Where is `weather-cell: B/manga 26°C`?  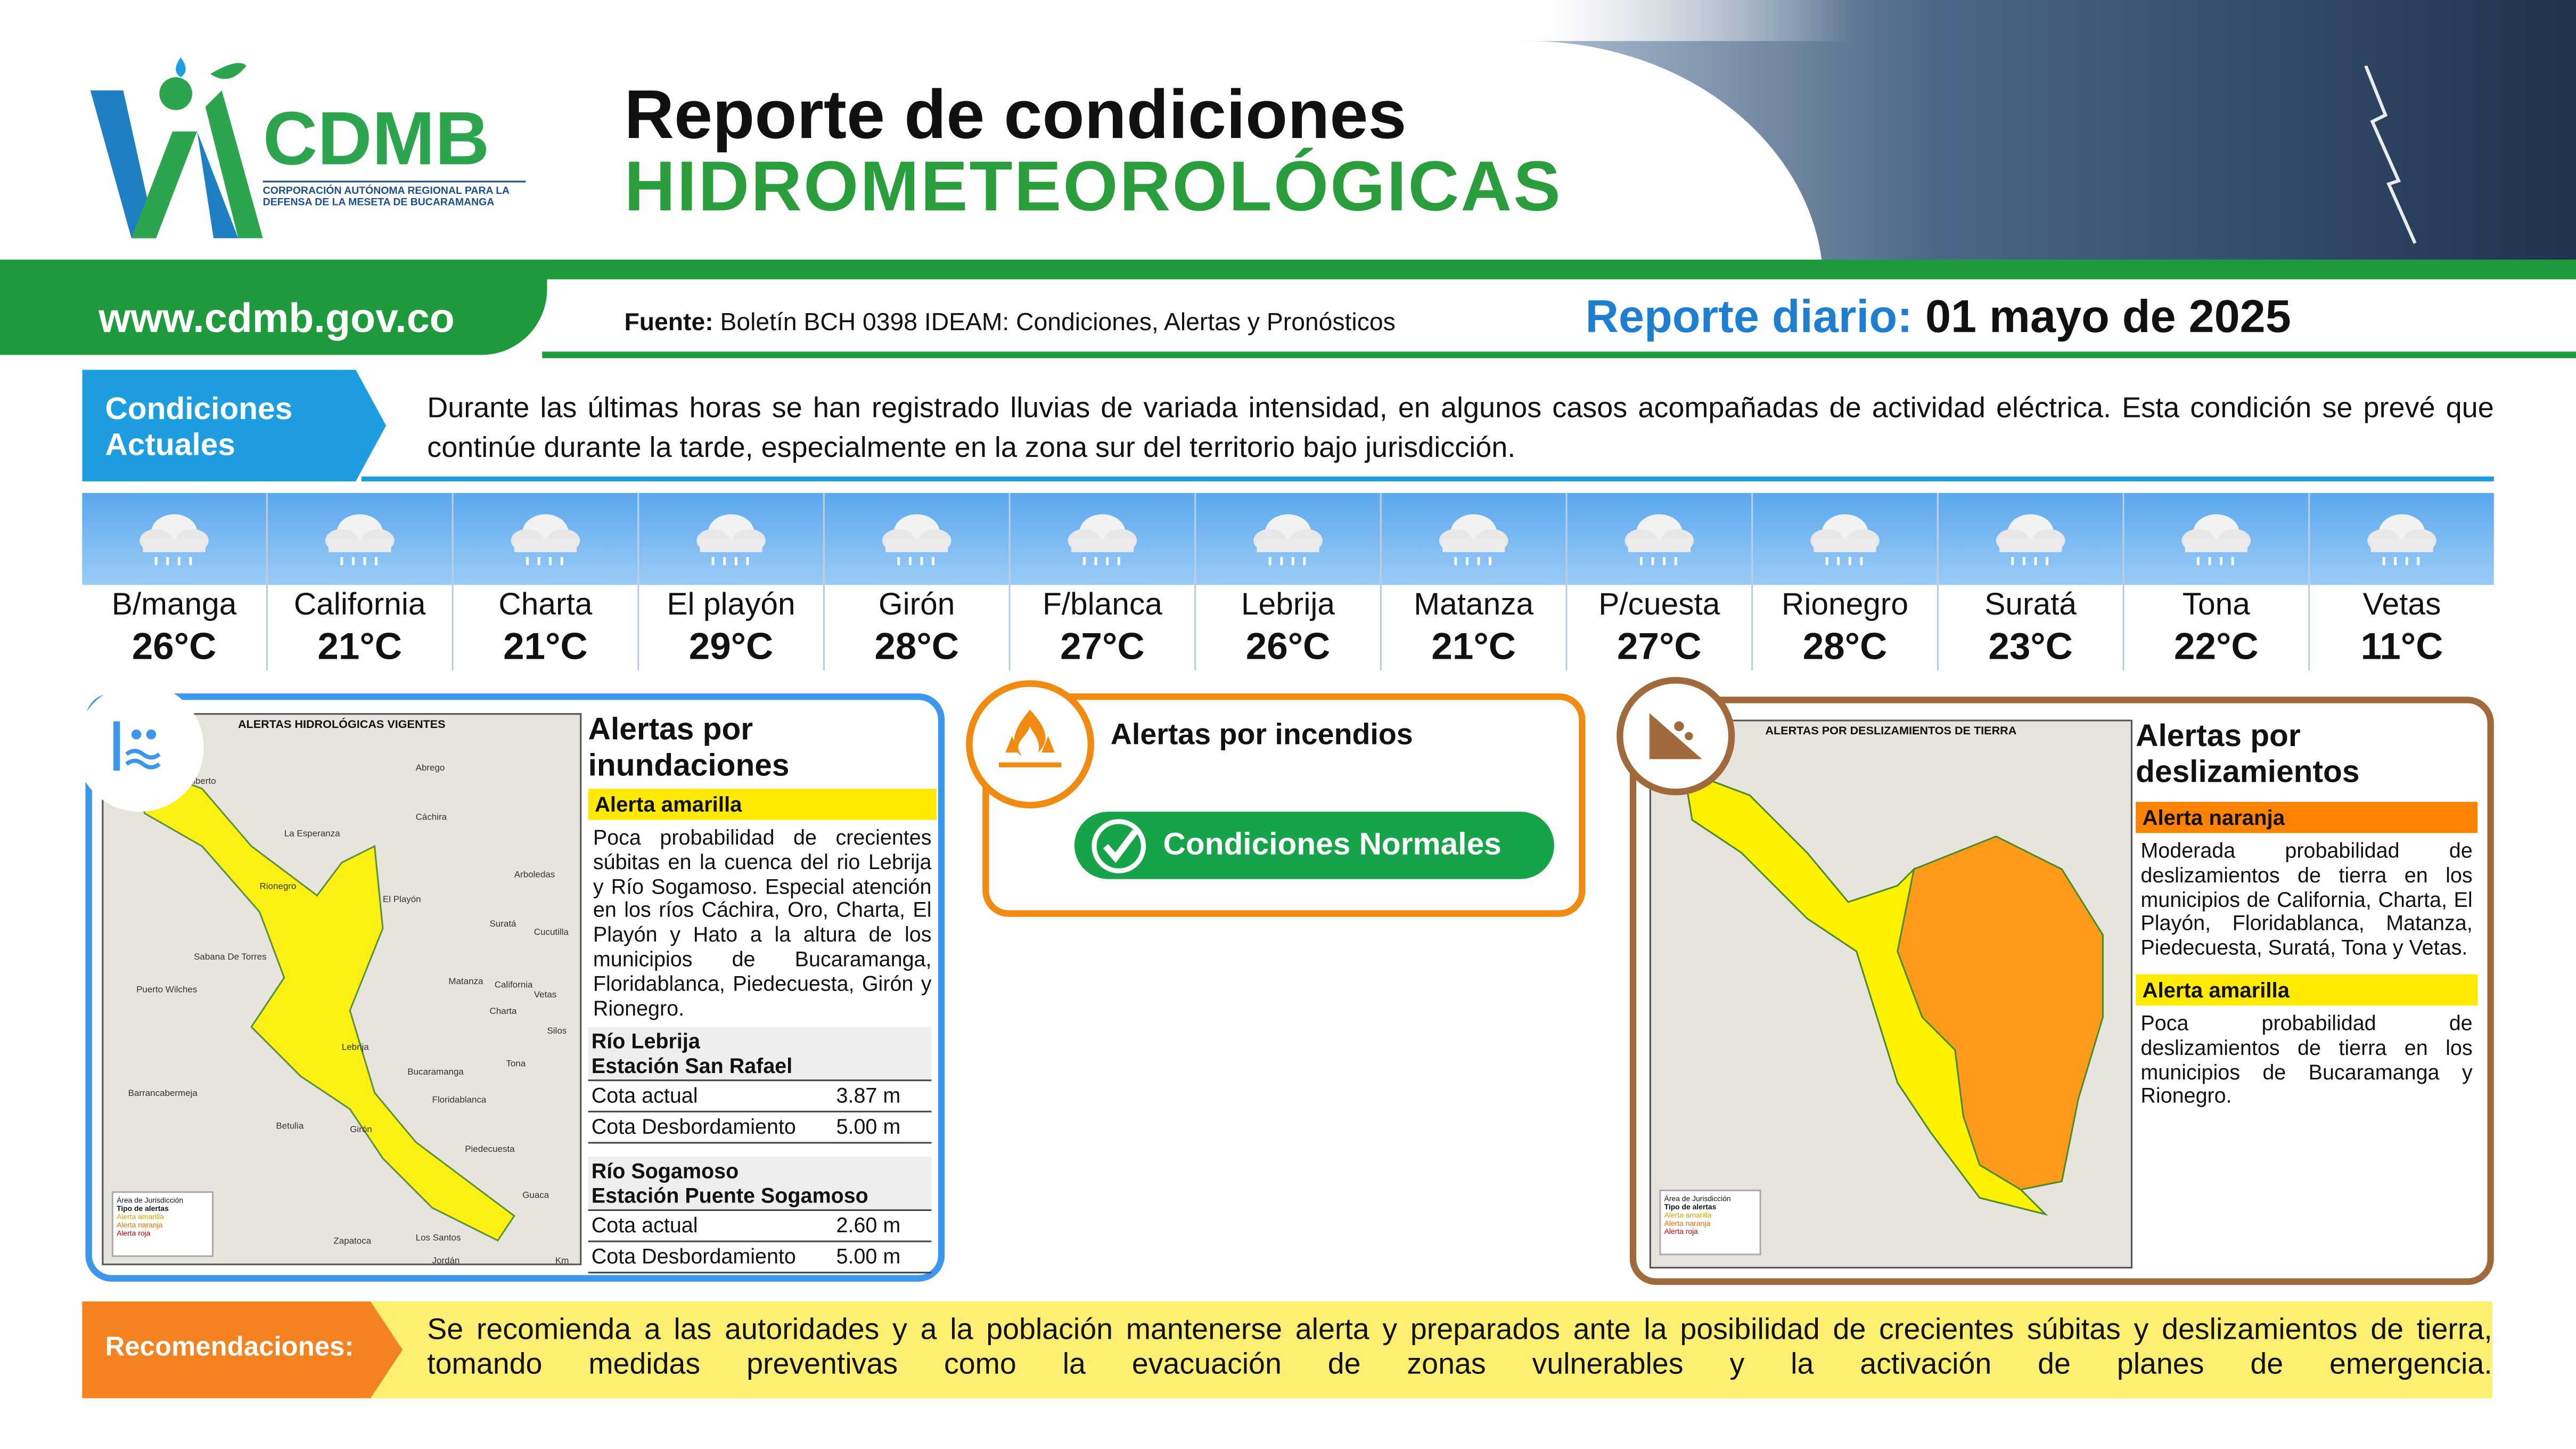 weather-cell: B/manga 26°C is located at coordinates (175, 581).